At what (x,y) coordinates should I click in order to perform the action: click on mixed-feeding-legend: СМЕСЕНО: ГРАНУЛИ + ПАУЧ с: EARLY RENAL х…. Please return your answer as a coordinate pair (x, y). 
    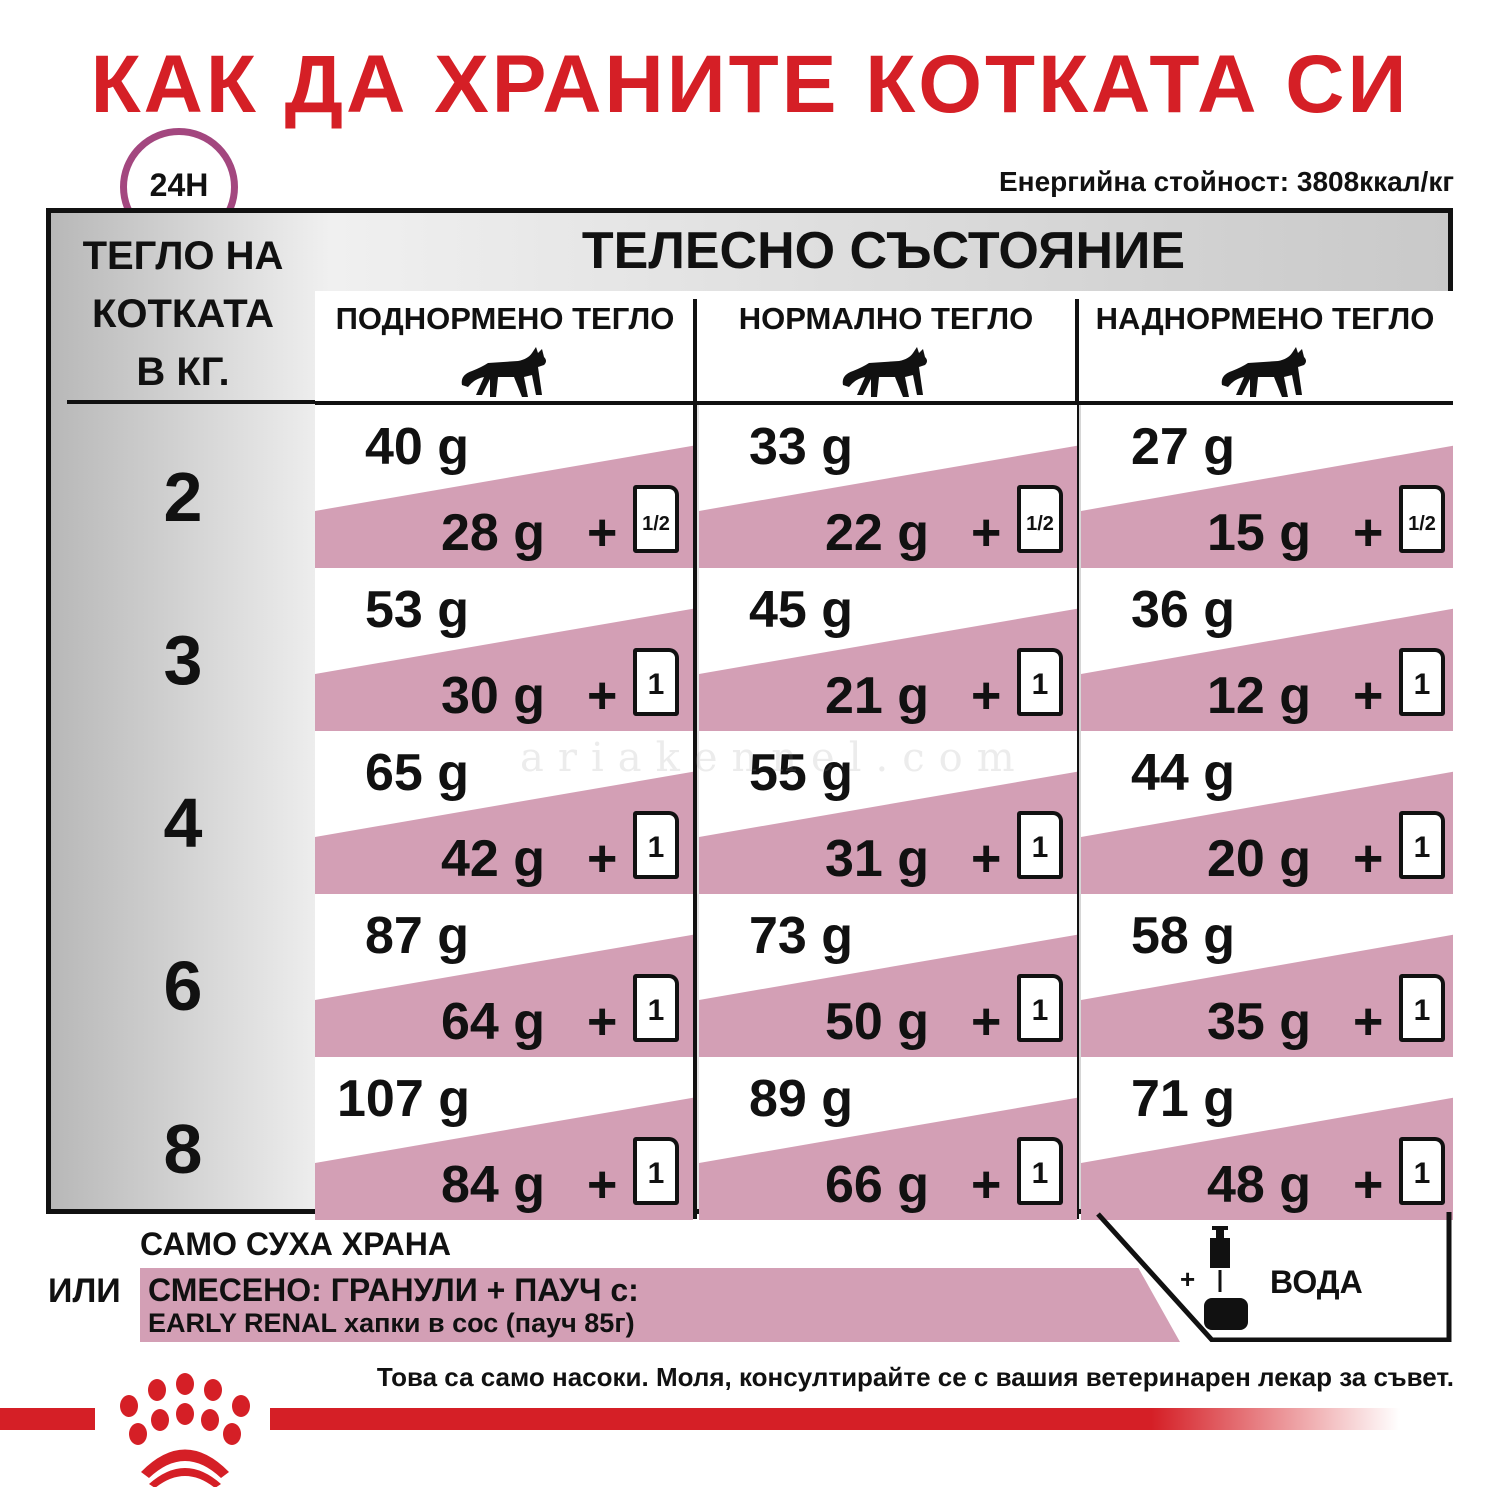
    Looking at the image, I should click on (660, 1305).